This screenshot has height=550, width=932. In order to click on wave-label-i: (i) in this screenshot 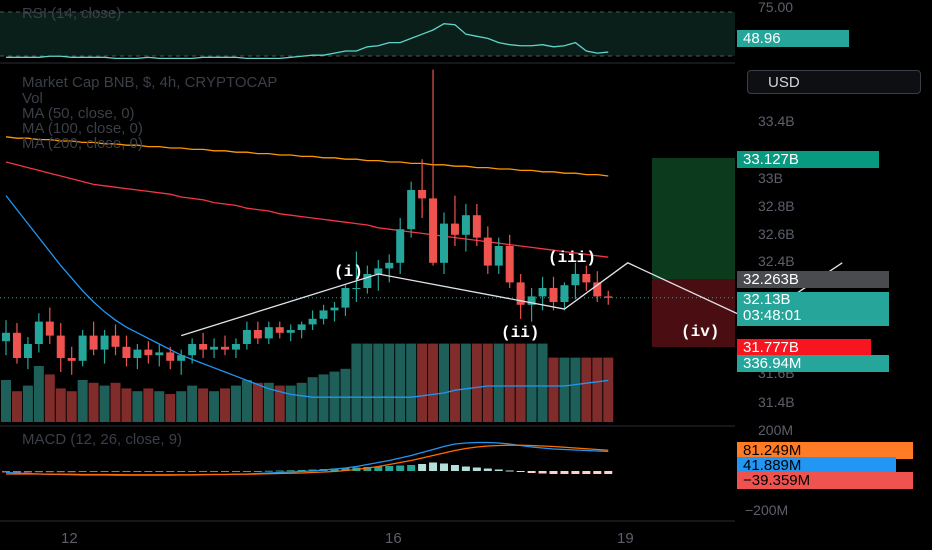, I will do `click(348, 272)`.